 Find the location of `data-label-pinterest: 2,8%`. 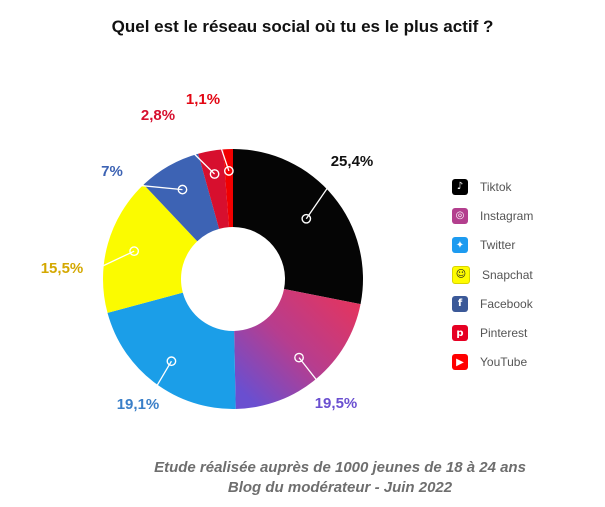

data-label-pinterest: 2,8% is located at coordinates (158, 115).